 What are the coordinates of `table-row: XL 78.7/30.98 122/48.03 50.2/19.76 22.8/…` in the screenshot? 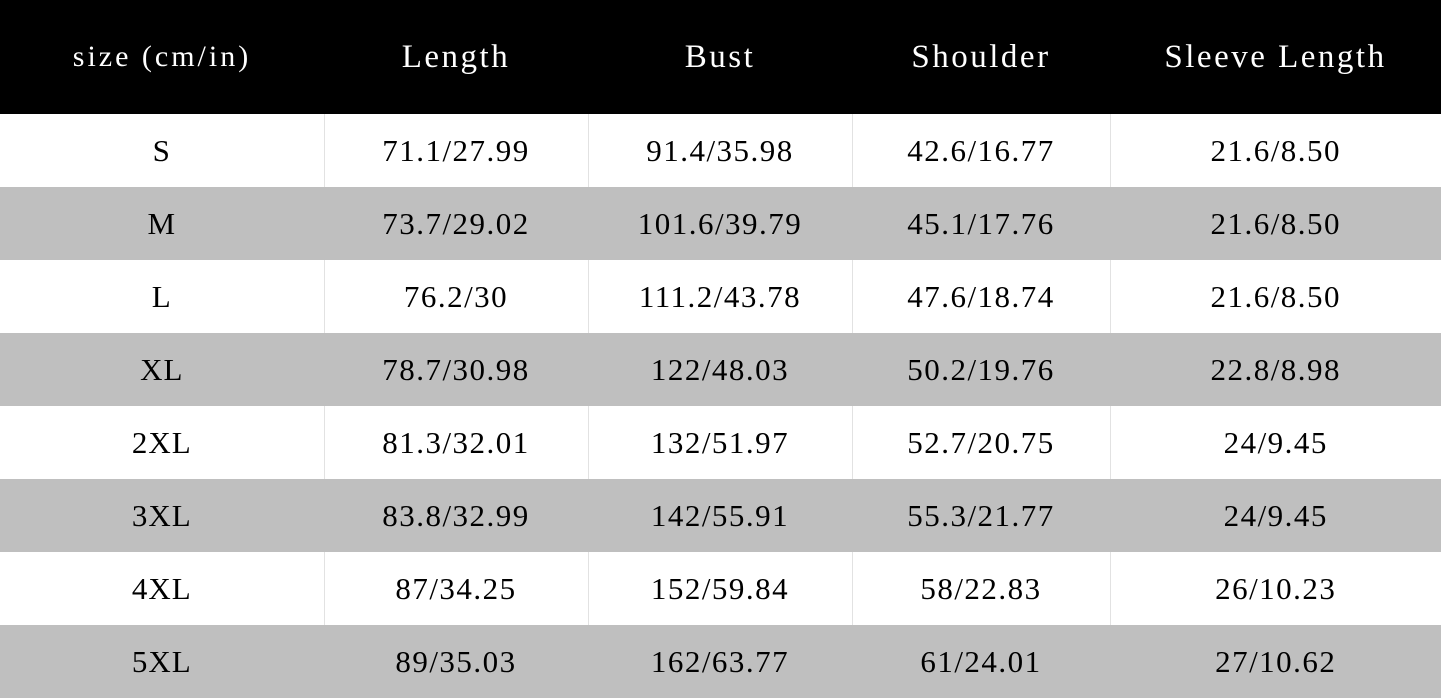 It's located at (720, 369).